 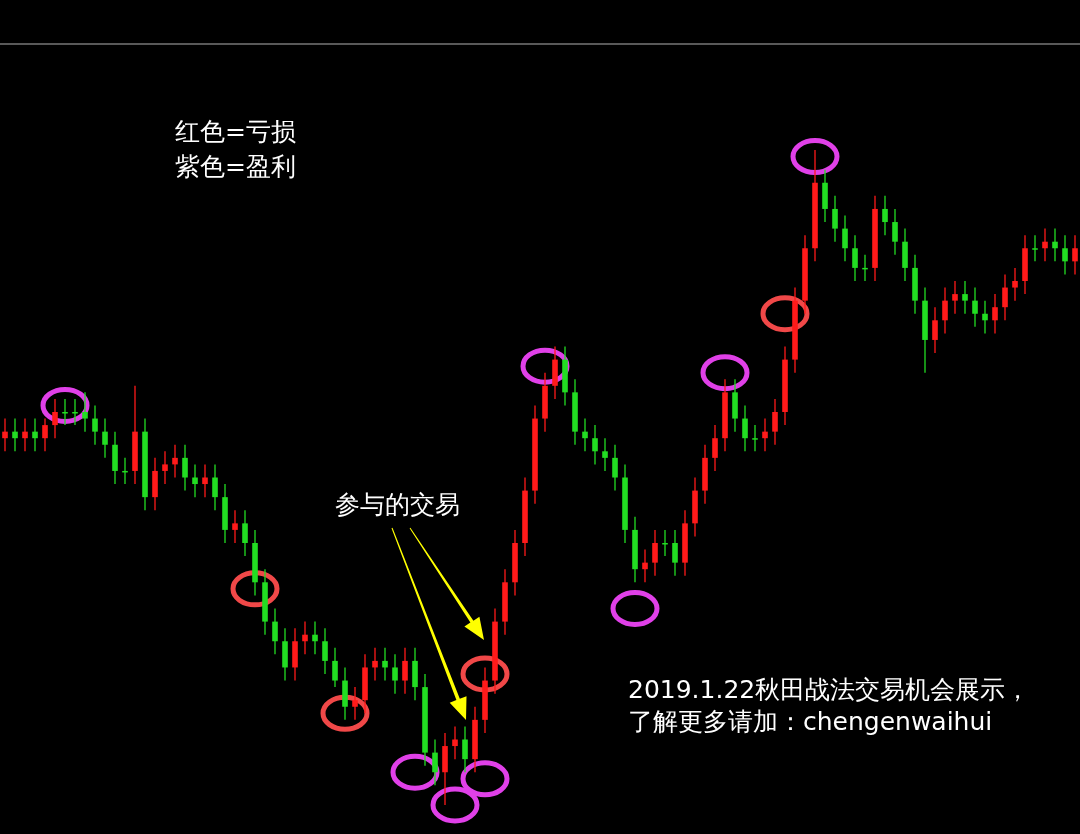 What do you see at coordinates (810, 721) in the screenshot?
I see `annotation: 了解更多请加：chengenwaihui` at bounding box center [810, 721].